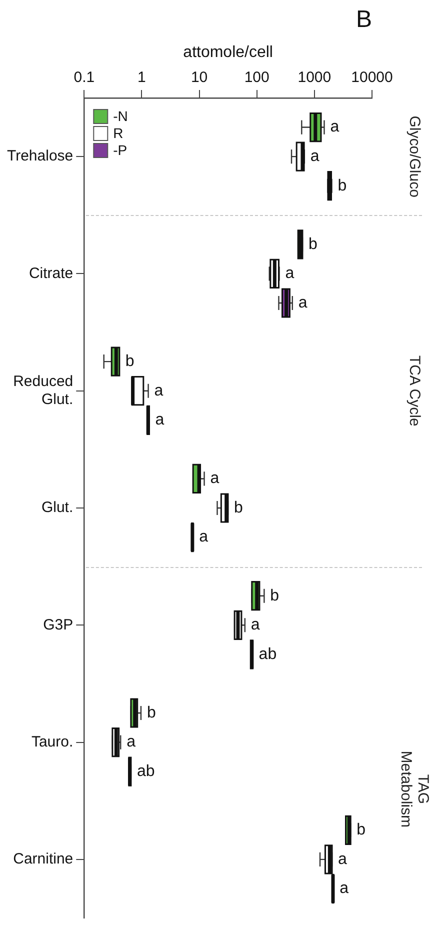  Describe the element at coordinates (199, 77) in the screenshot. I see `x-tick-label: 10` at that location.